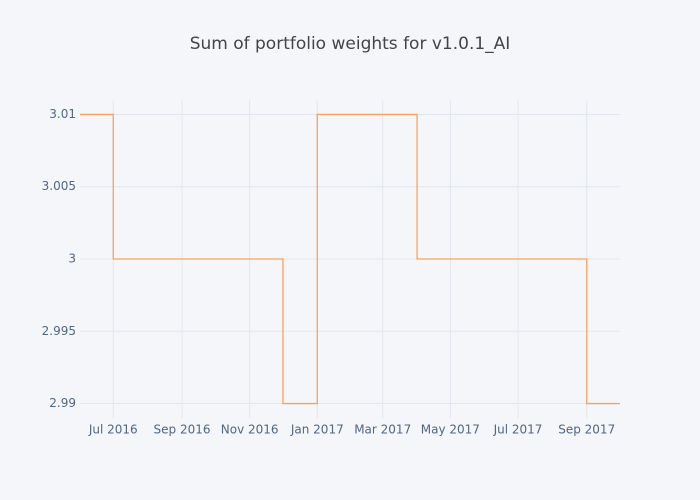  Describe the element at coordinates (182, 430) in the screenshot. I see `x-tick-label: Sep 2016` at that location.